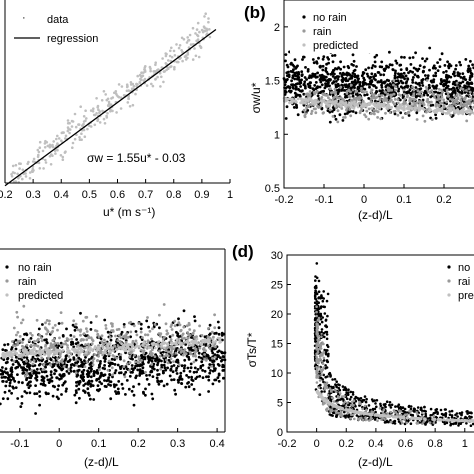 This screenshot has height=474, width=474. What do you see at coordinates (216, 444) in the screenshot?
I see `c-x-tick-label: 0.4` at bounding box center [216, 444].